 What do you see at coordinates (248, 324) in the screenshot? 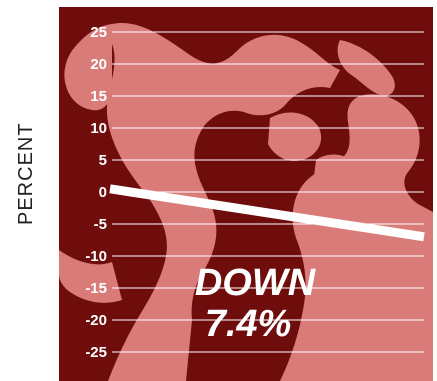
I see `annotation-percent: 7.4%` at bounding box center [248, 324].